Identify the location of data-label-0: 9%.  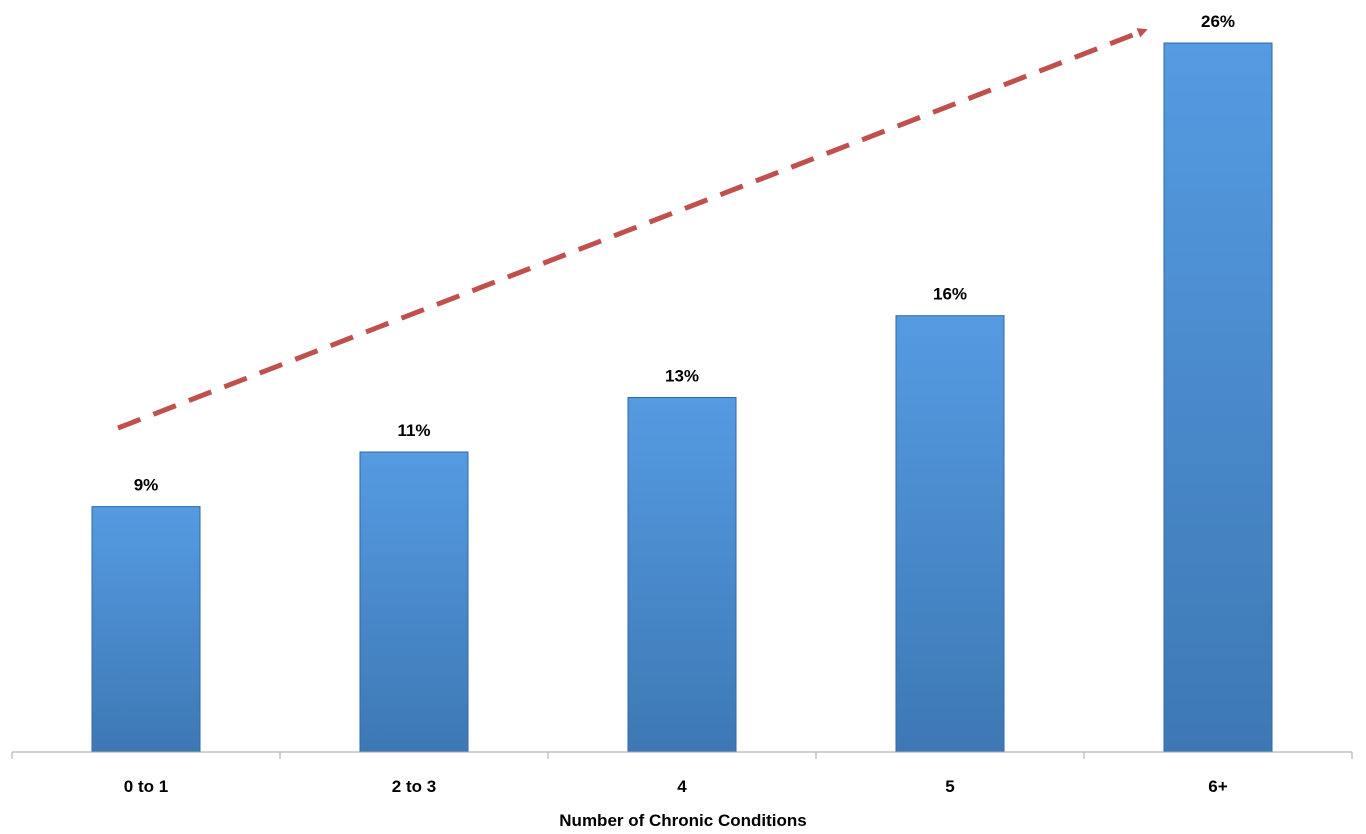
(146, 485).